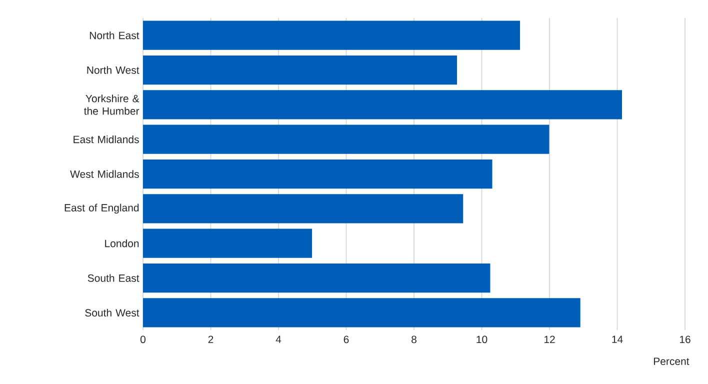 The height and width of the screenshot is (384, 708). What do you see at coordinates (101, 209) in the screenshot?
I see `y-tick-label: East of England` at bounding box center [101, 209].